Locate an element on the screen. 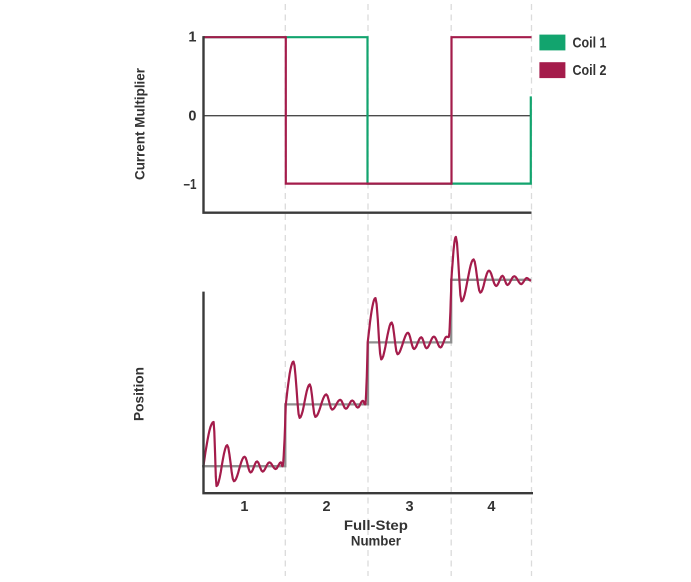 The image size is (691, 582). svg-text: 3 is located at coordinates (410, 507).